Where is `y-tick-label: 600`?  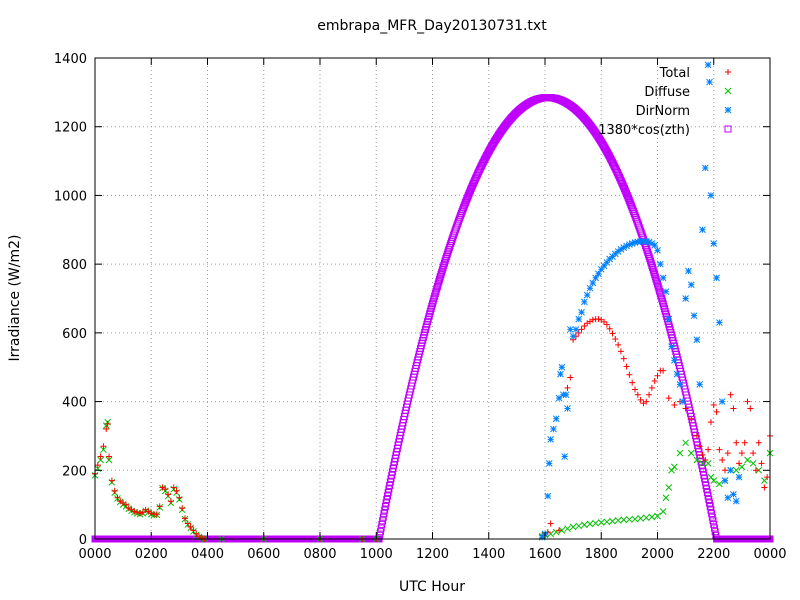 y-tick-label: 600 is located at coordinates (74, 334).